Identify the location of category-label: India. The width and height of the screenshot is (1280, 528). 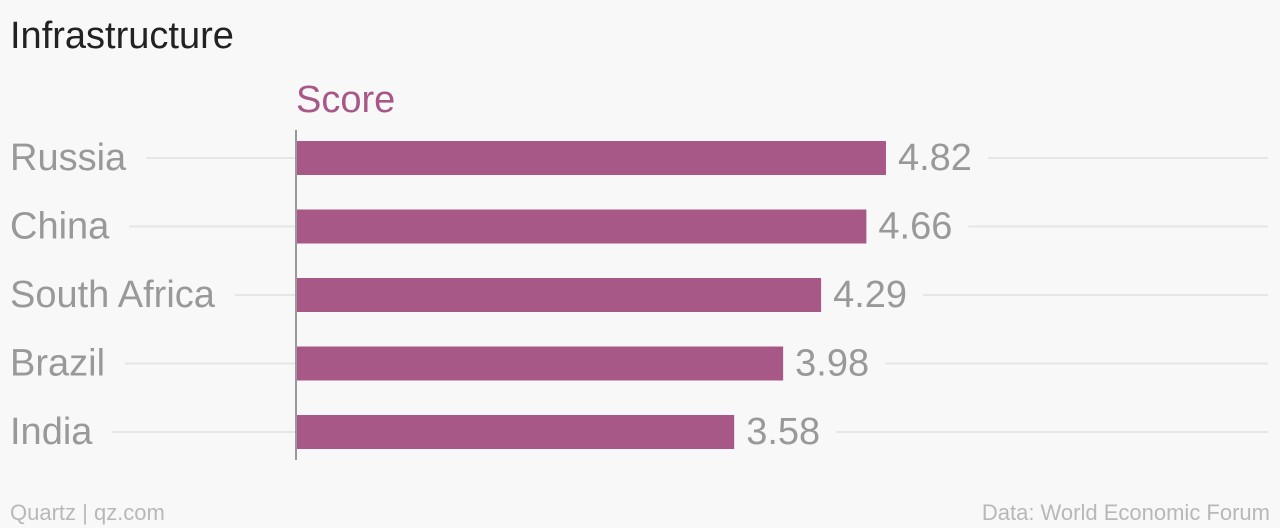
(51, 432).